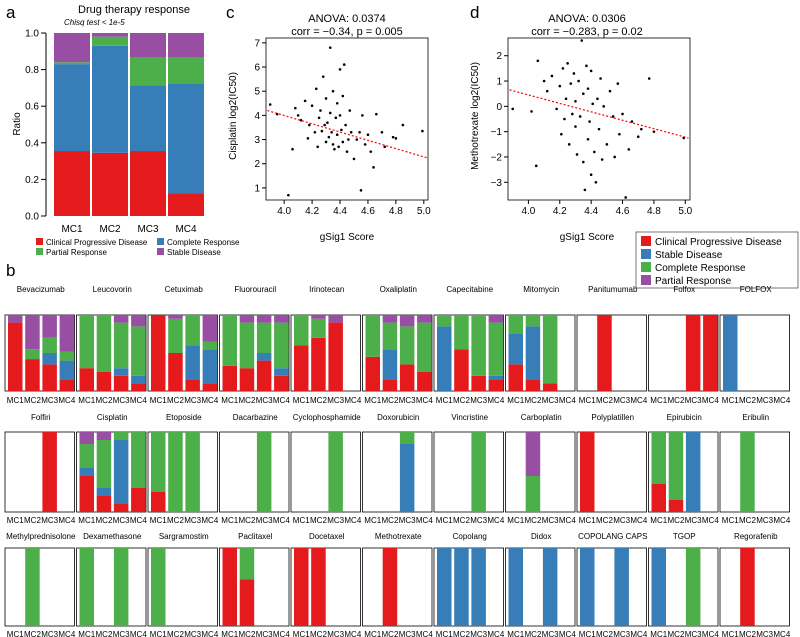 This screenshot has height=637, width=800. What do you see at coordinates (326, 289) in the screenshot?
I see `drug-label: Irinotecan` at bounding box center [326, 289].